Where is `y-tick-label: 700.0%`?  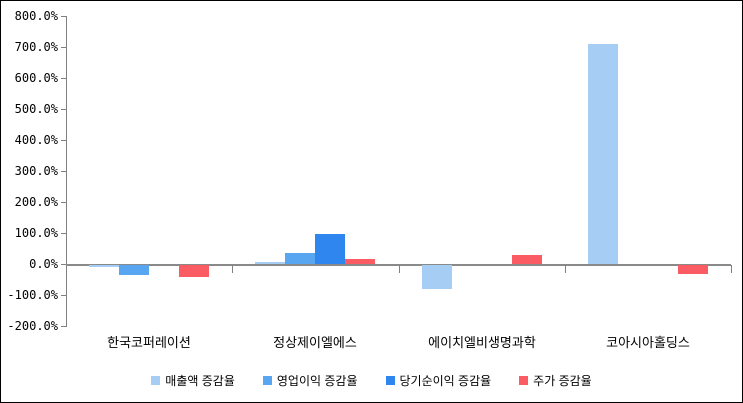 y-tick-label: 700.0% is located at coordinates (36, 47).